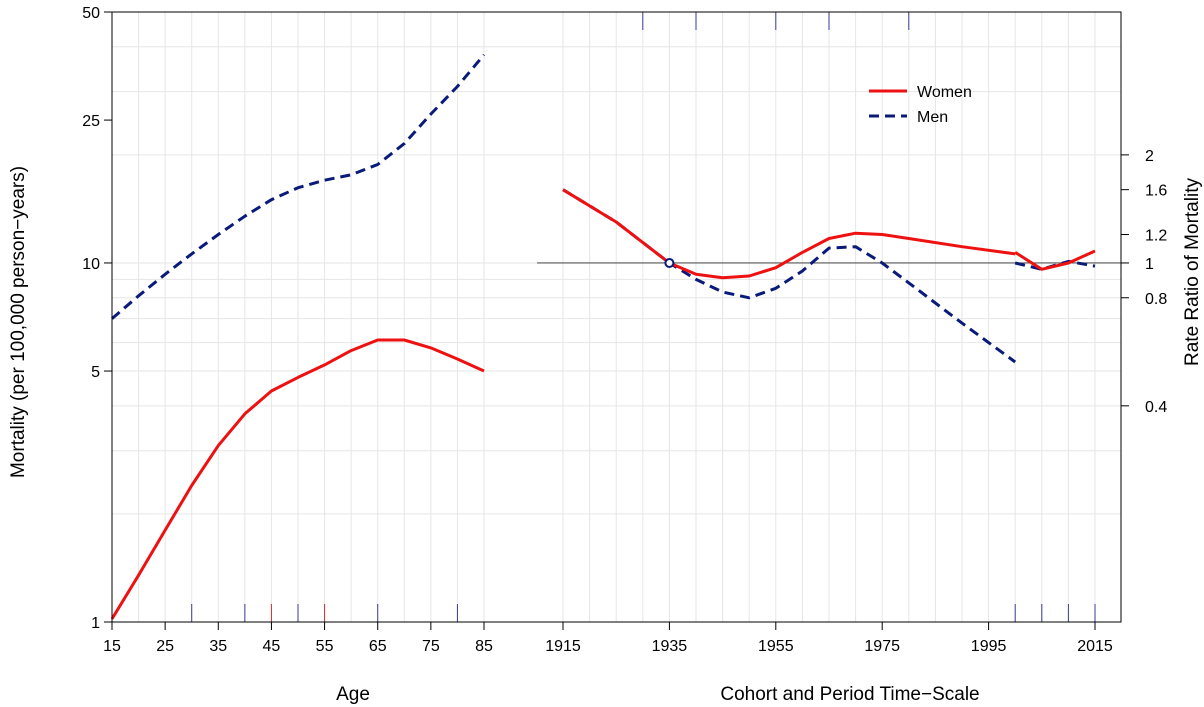  What do you see at coordinates (1095, 646) in the screenshot?
I see `time-tick-label: 2015` at bounding box center [1095, 646].